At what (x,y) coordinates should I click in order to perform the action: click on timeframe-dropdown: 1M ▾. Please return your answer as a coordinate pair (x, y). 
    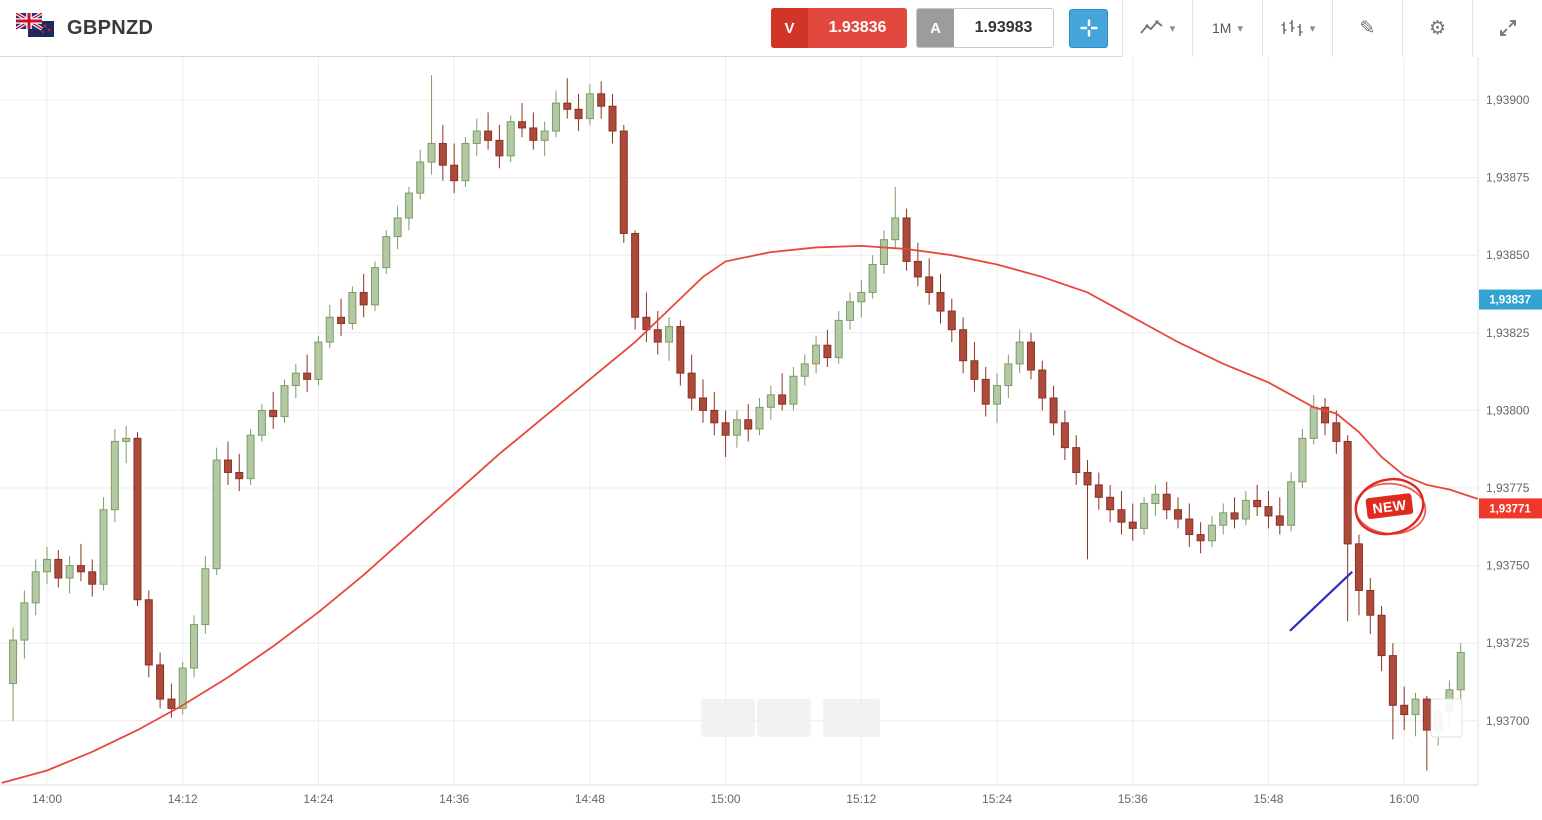
    Looking at the image, I should click on (1227, 28).